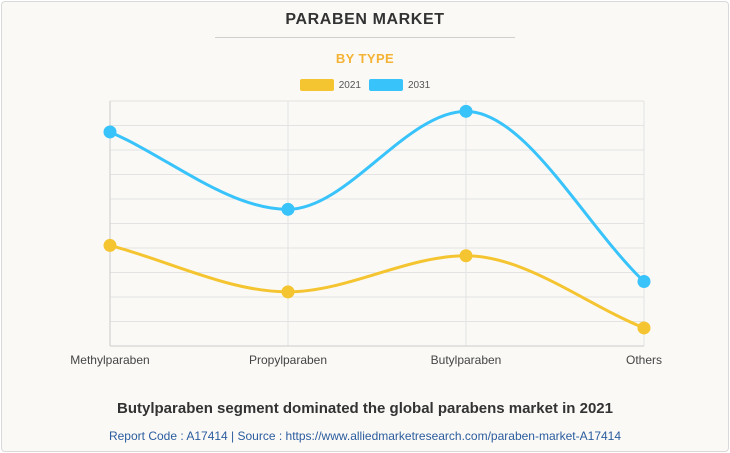  I want to click on data-point-2021-methylparaben, so click(110, 245).